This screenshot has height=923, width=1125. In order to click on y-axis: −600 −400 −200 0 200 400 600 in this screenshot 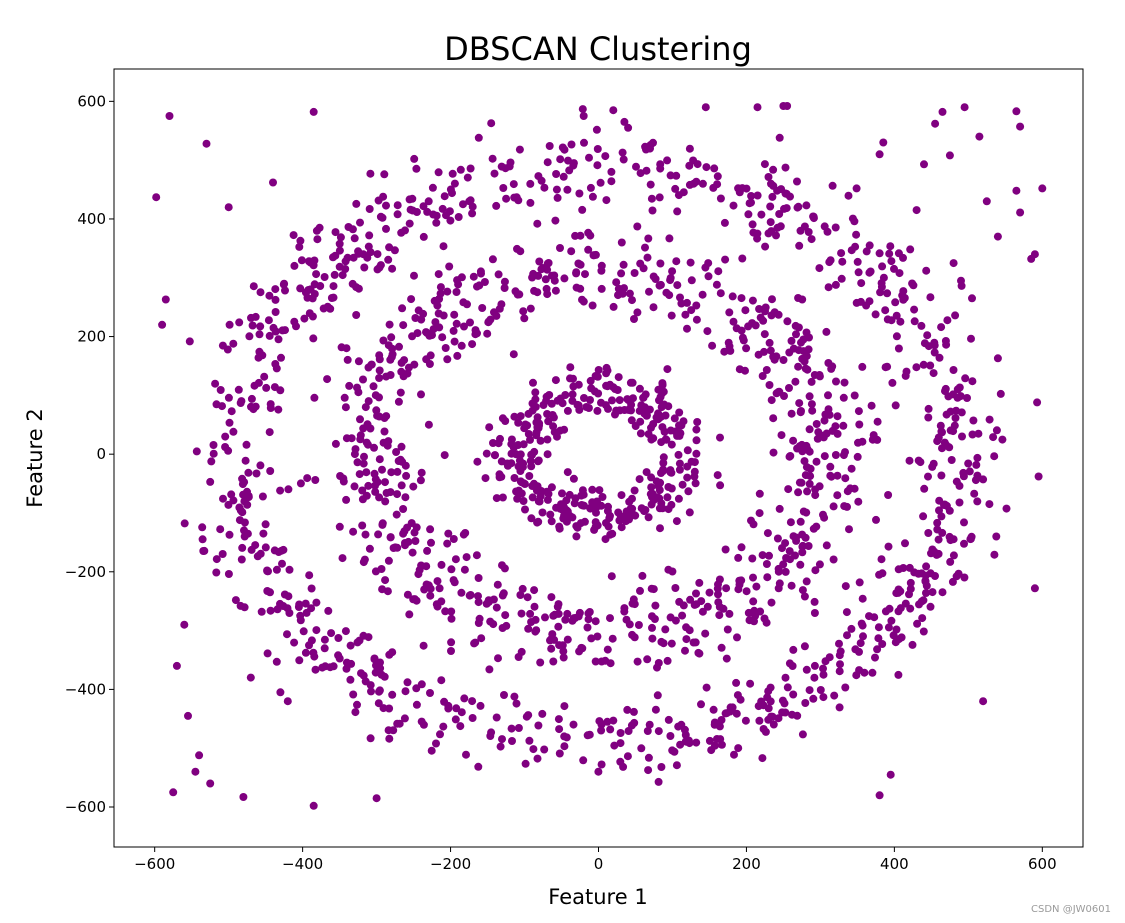, I will do `click(89, 454)`.